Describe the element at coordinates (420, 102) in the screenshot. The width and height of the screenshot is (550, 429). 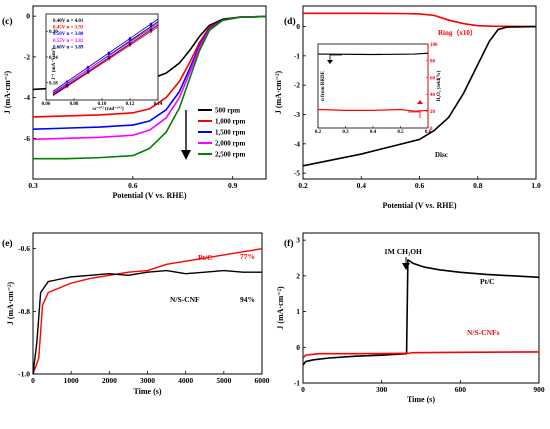
I see `inset-h2o2-arrowhead` at that location.